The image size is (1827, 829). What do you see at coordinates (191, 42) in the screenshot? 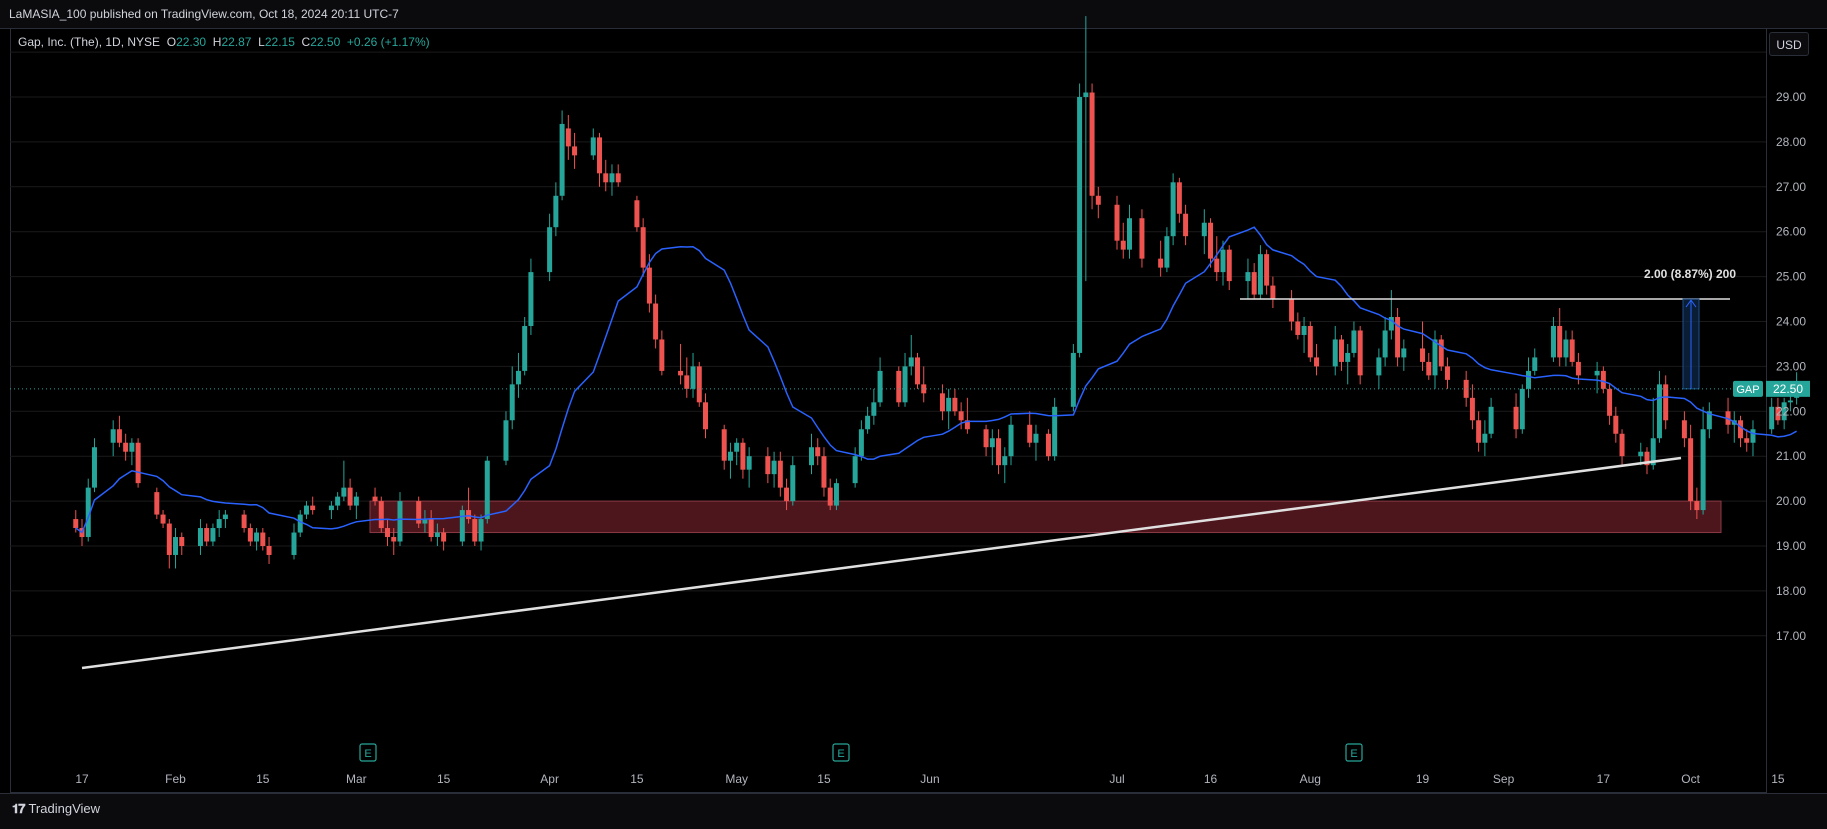
I see `legend-open: 22.30` at bounding box center [191, 42].